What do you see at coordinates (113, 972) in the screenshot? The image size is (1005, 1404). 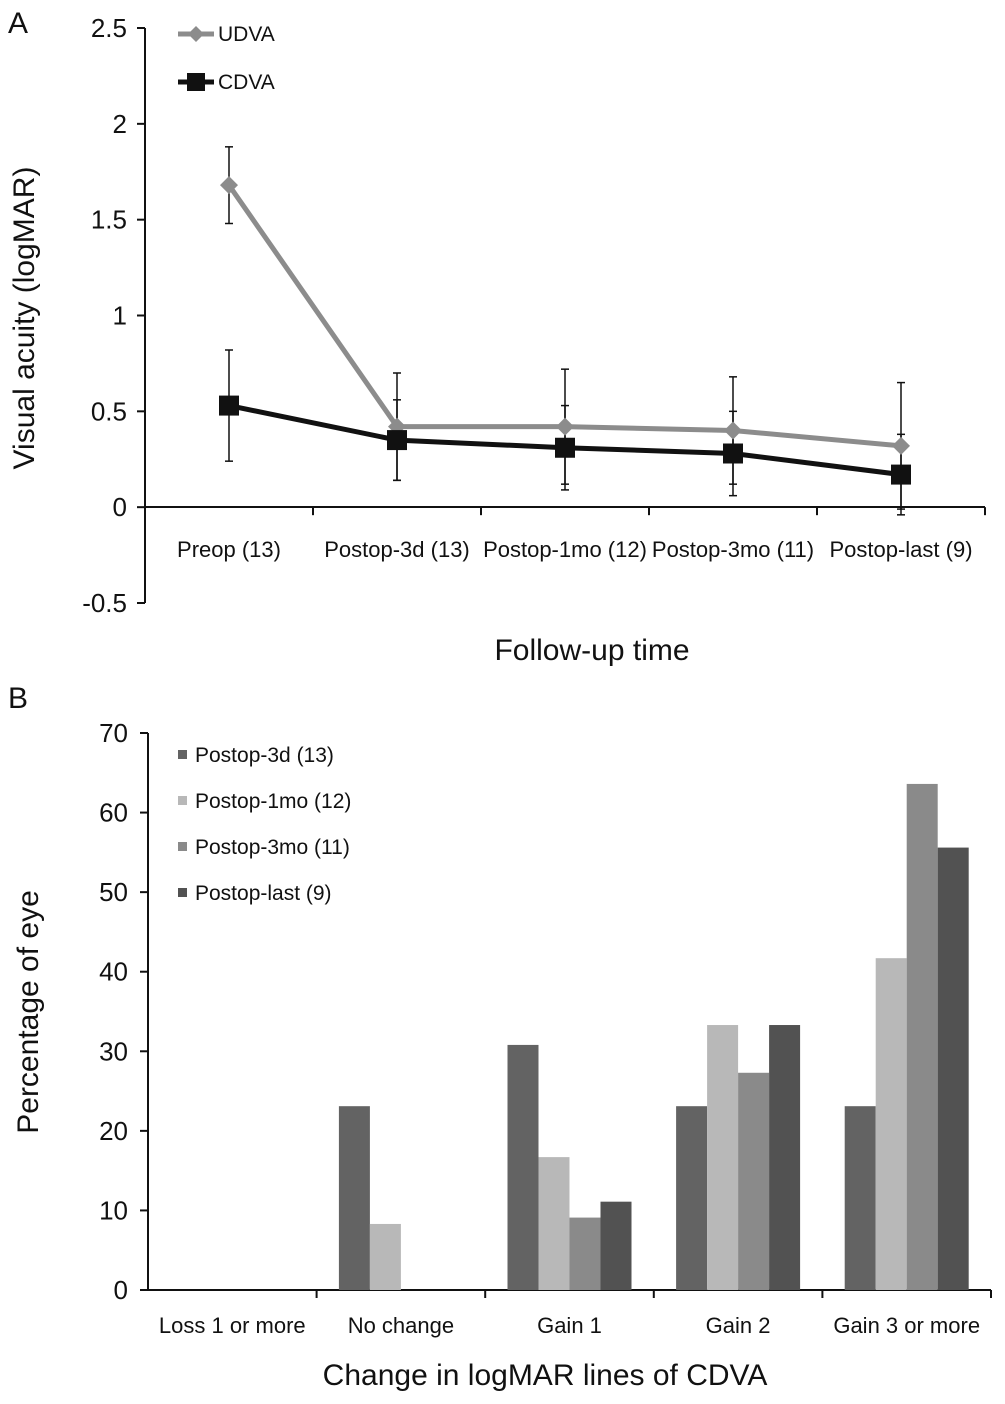 I see `y-tick-label: 40` at bounding box center [113, 972].